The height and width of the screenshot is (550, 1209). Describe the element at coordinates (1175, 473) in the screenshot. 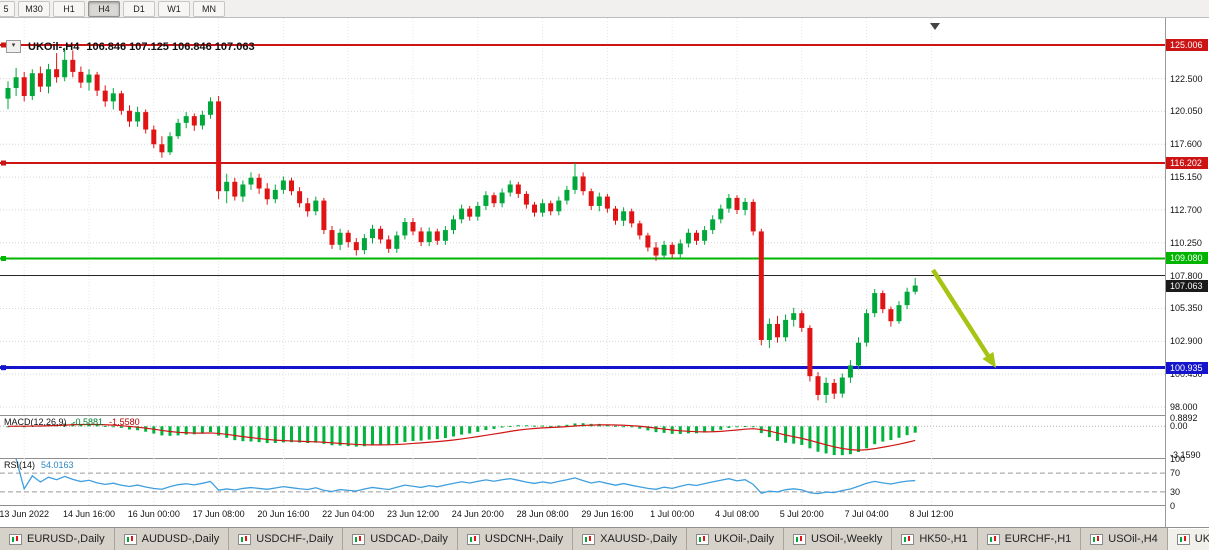

I see `axis-label: 70` at that location.